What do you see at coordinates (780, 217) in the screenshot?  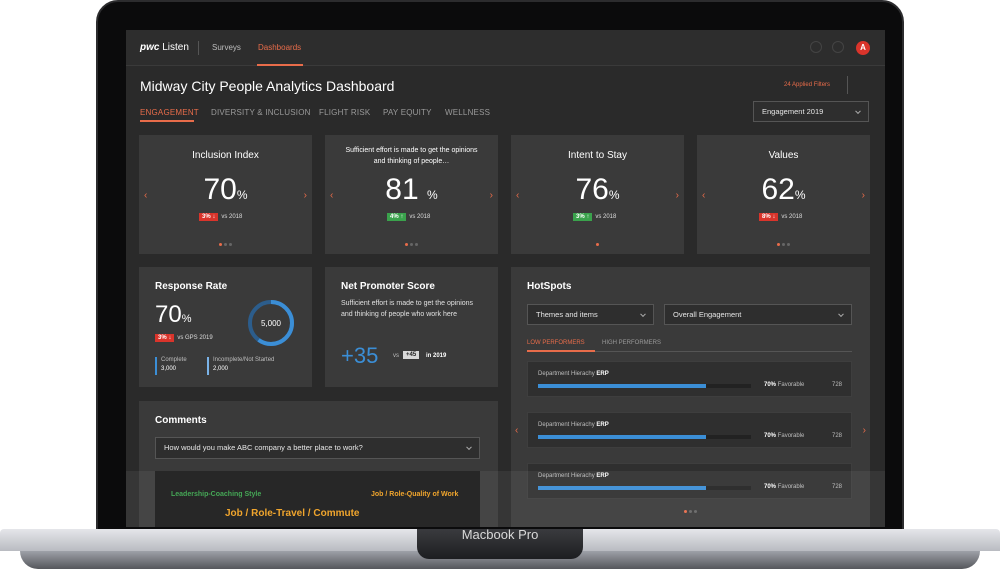 I see `metric-delta: 8% ↓ vs 2018` at bounding box center [780, 217].